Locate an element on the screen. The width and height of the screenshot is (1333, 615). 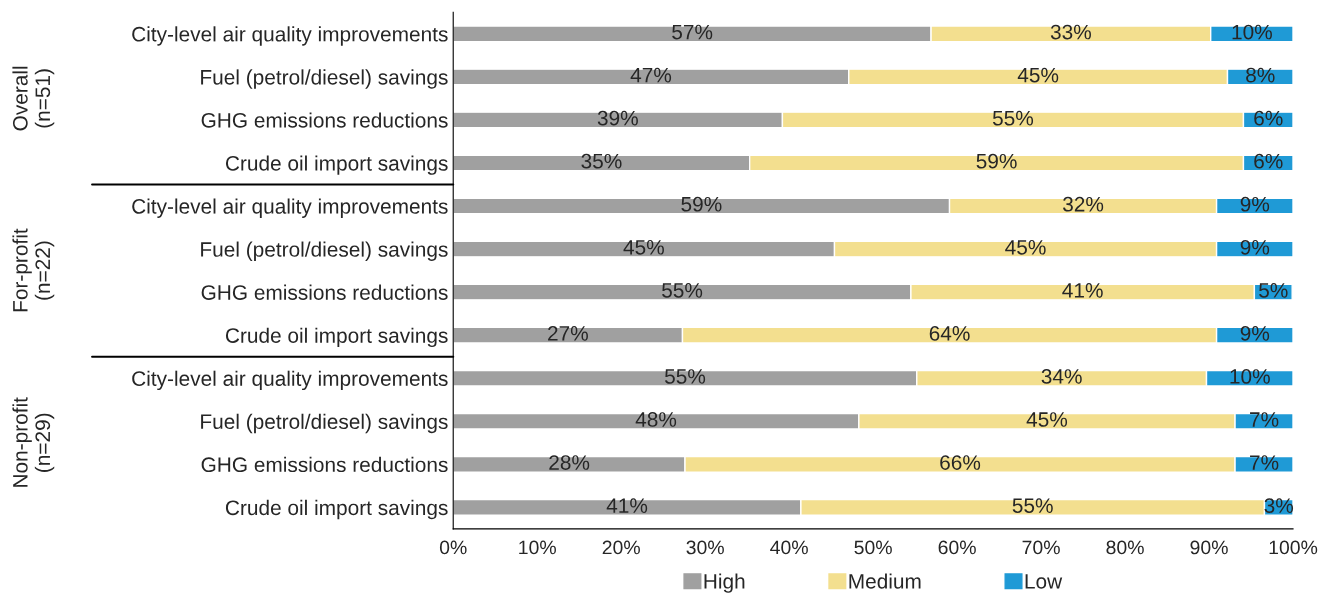
x-tick-label: 90% is located at coordinates (1209, 547).